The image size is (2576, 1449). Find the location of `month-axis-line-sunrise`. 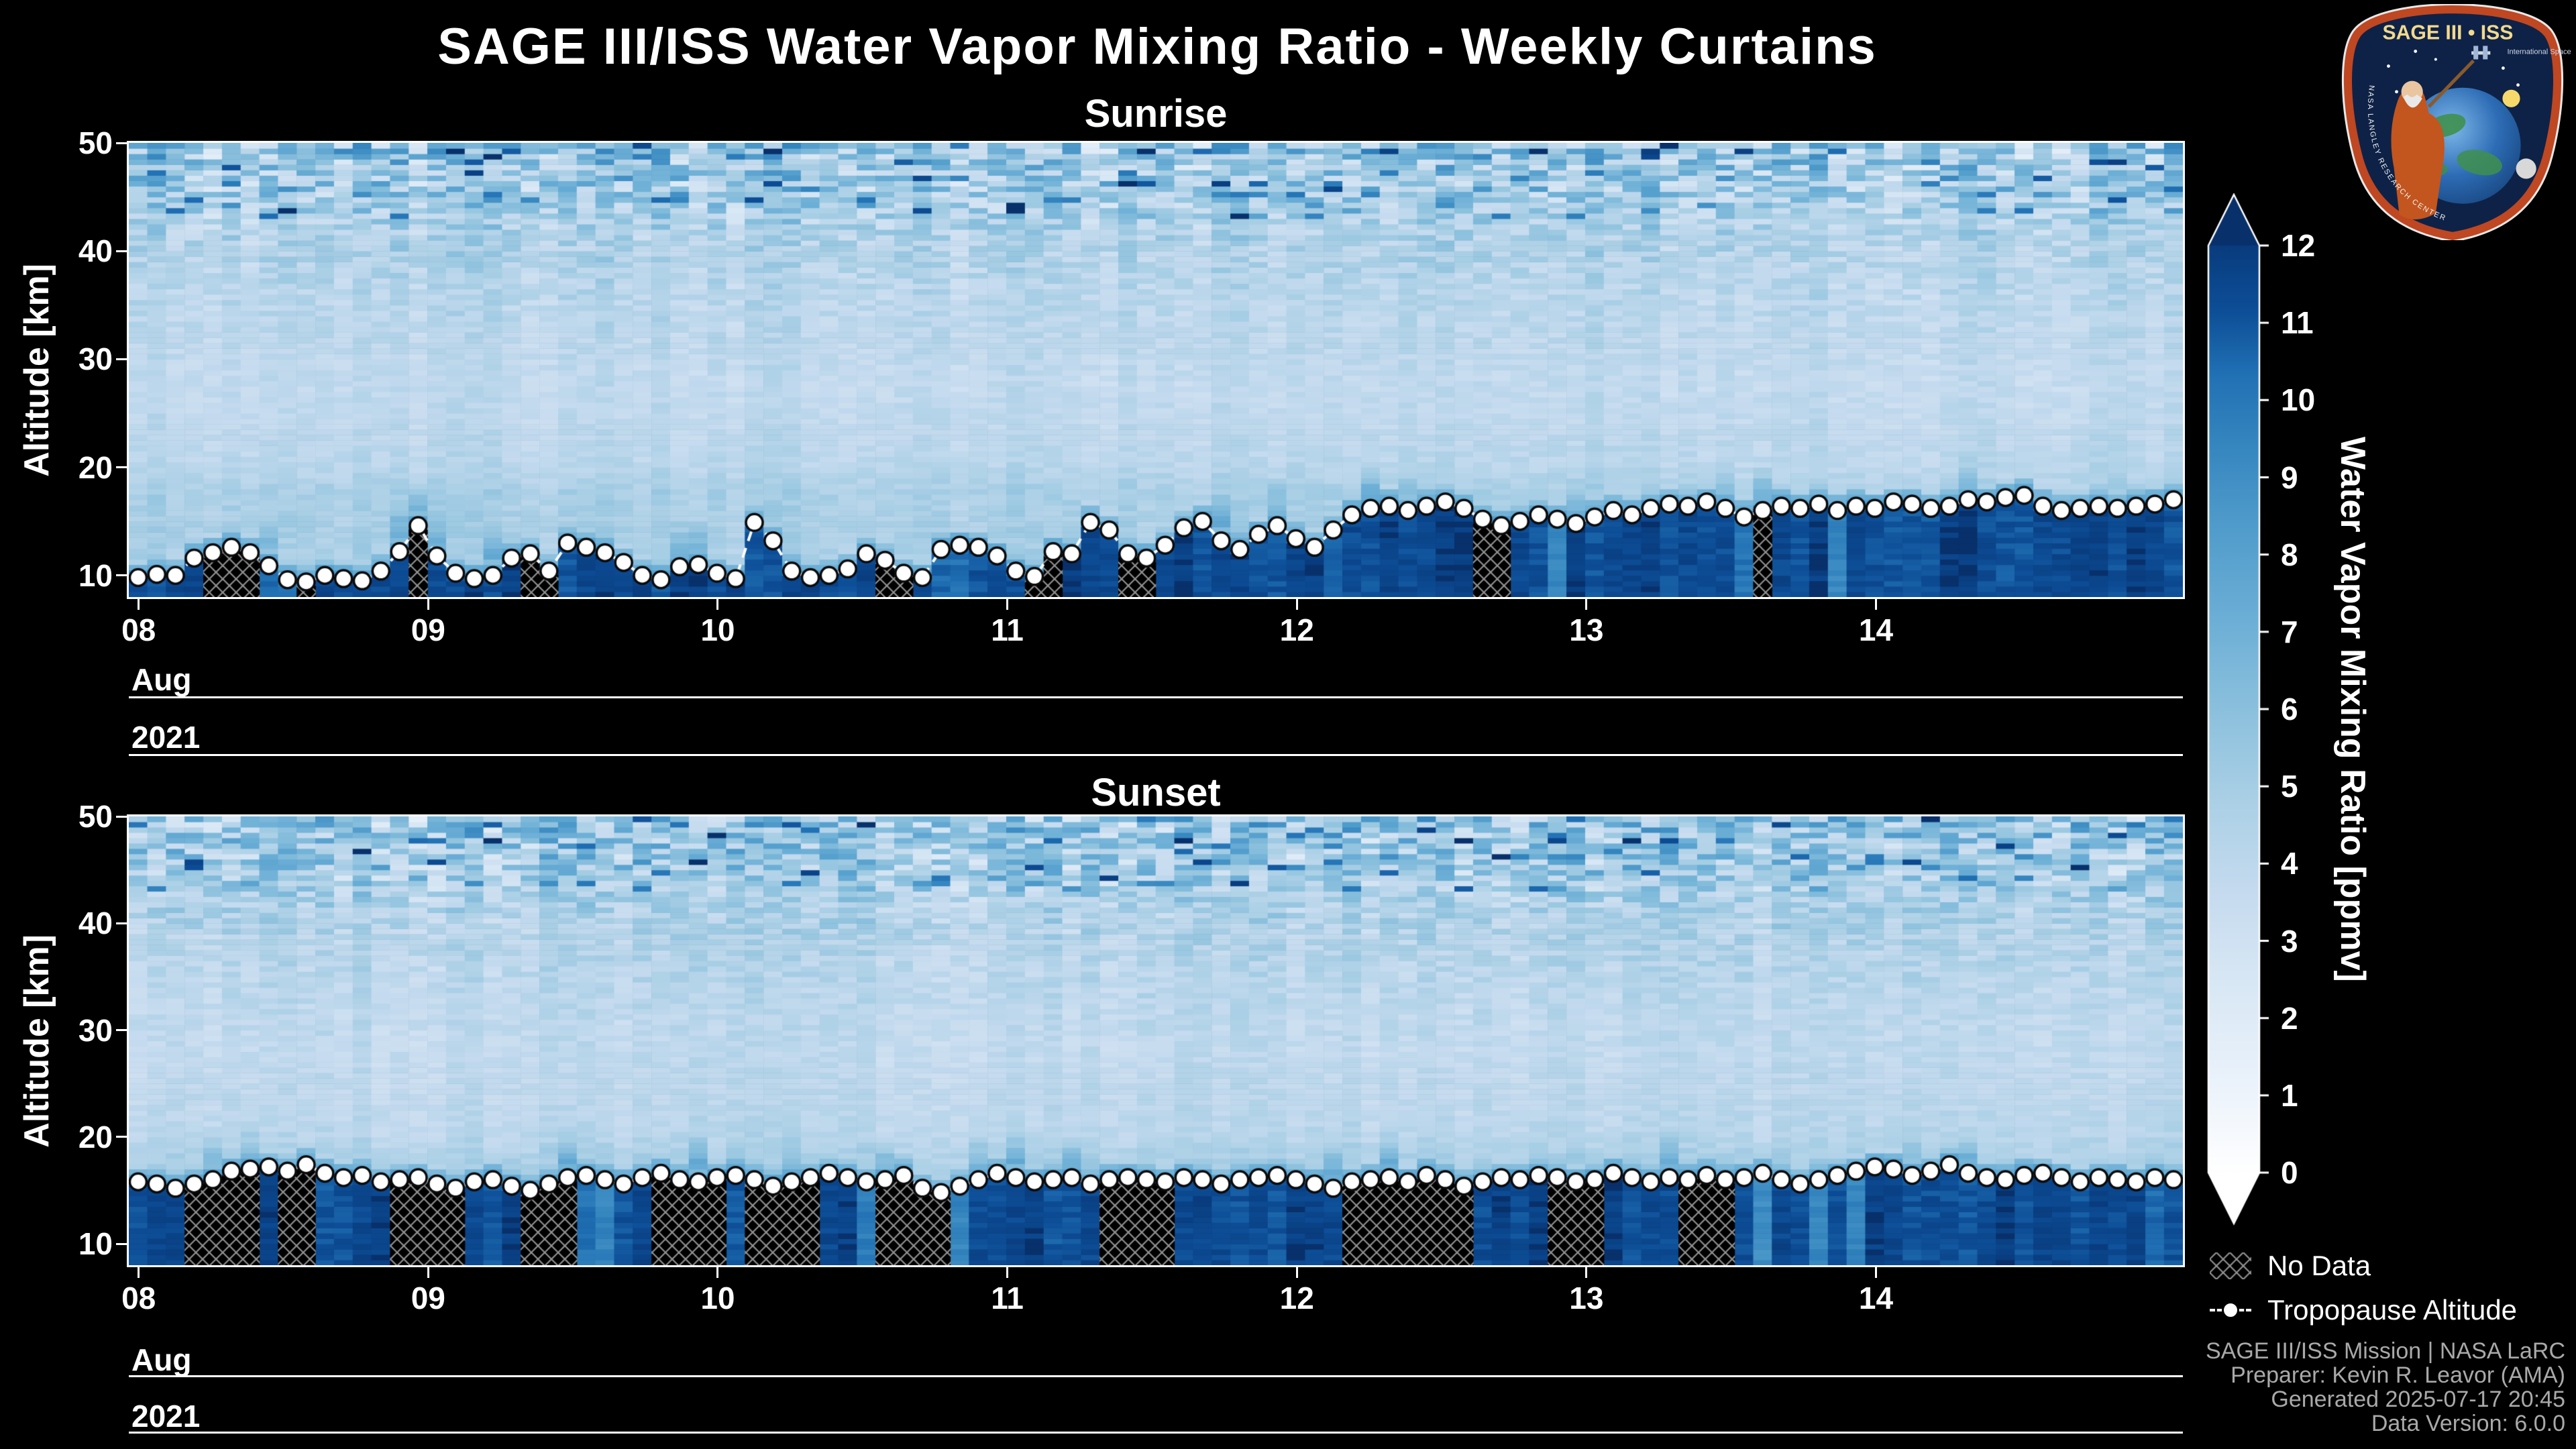

month-axis-line-sunrise is located at coordinates (1156, 697).